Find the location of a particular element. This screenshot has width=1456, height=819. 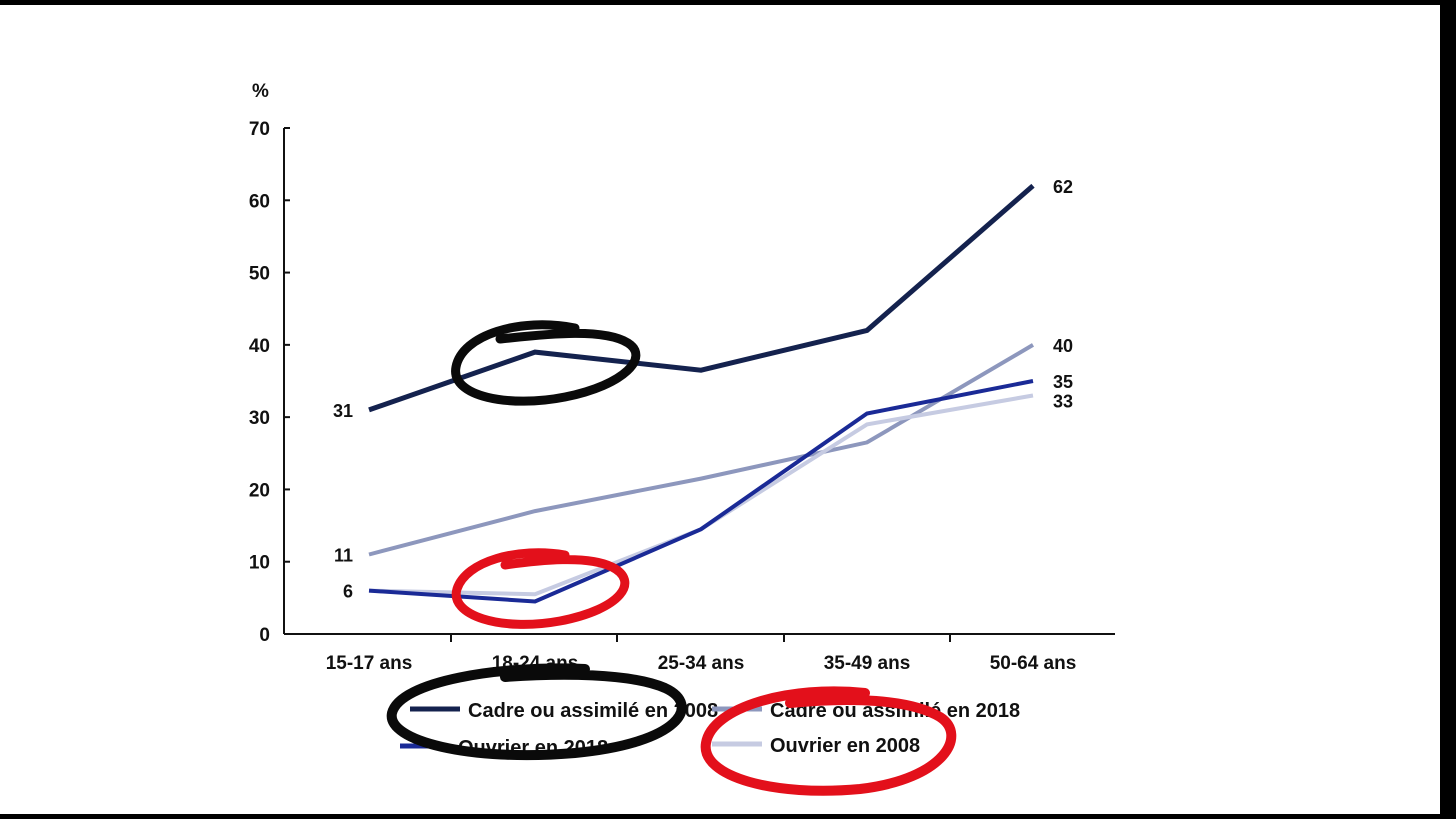

y-tick-label: 60 is located at coordinates (259, 201).